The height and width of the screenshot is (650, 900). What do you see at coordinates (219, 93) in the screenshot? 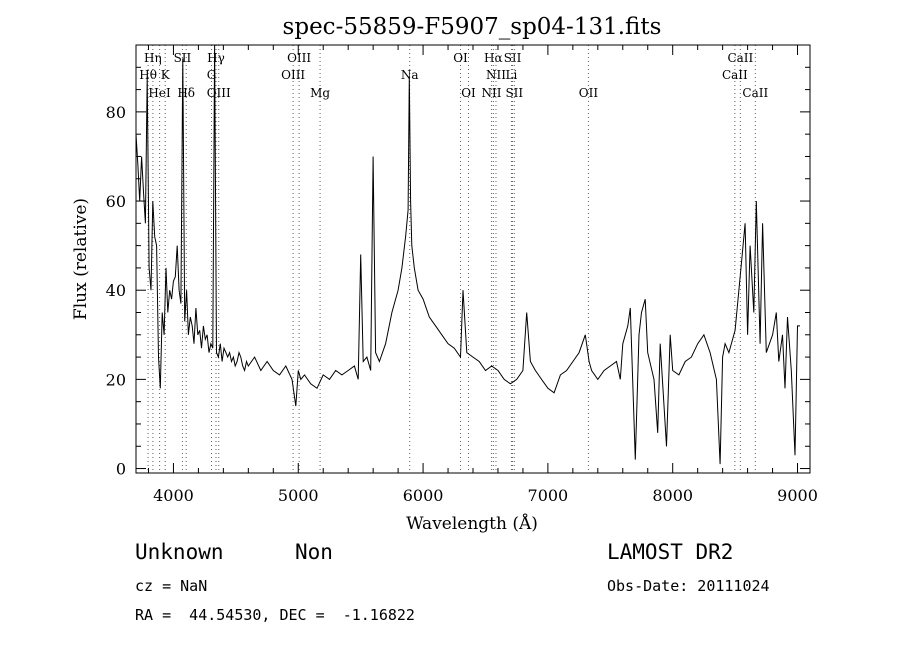
I see `line-marker-label-8: OIII` at bounding box center [219, 93].